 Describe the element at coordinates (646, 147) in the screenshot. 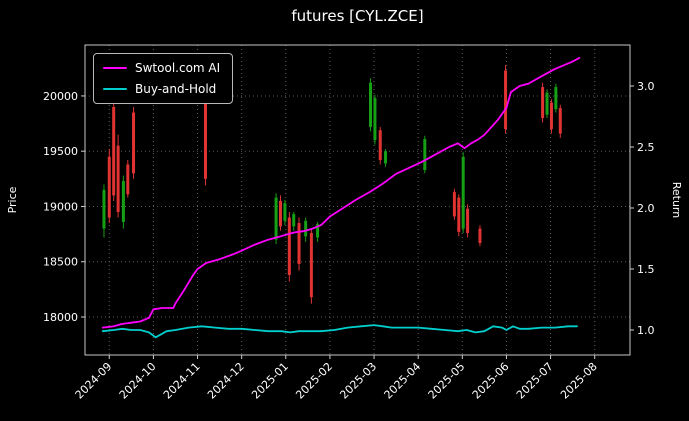

I see `y-right-tick-label: 2.5` at that location.